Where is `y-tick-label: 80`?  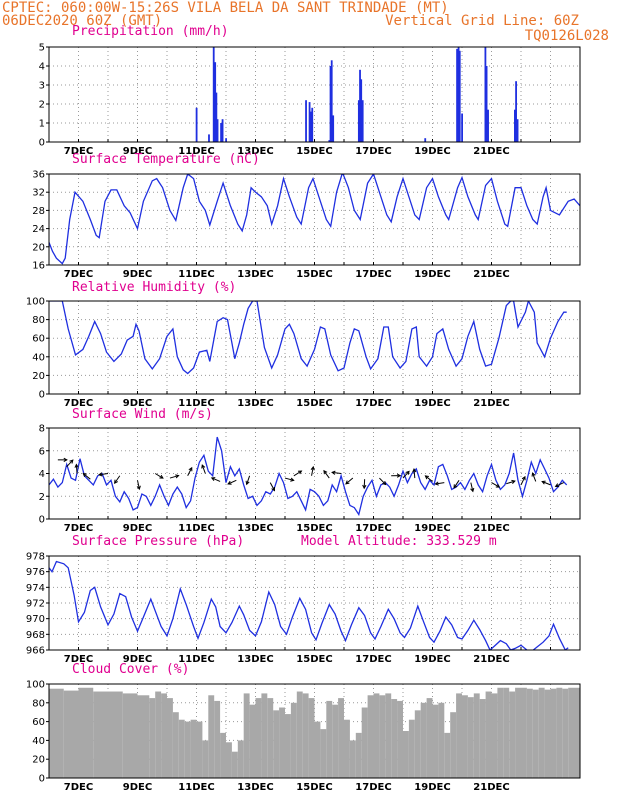 y-tick-label: 80 is located at coordinates (38, 703).